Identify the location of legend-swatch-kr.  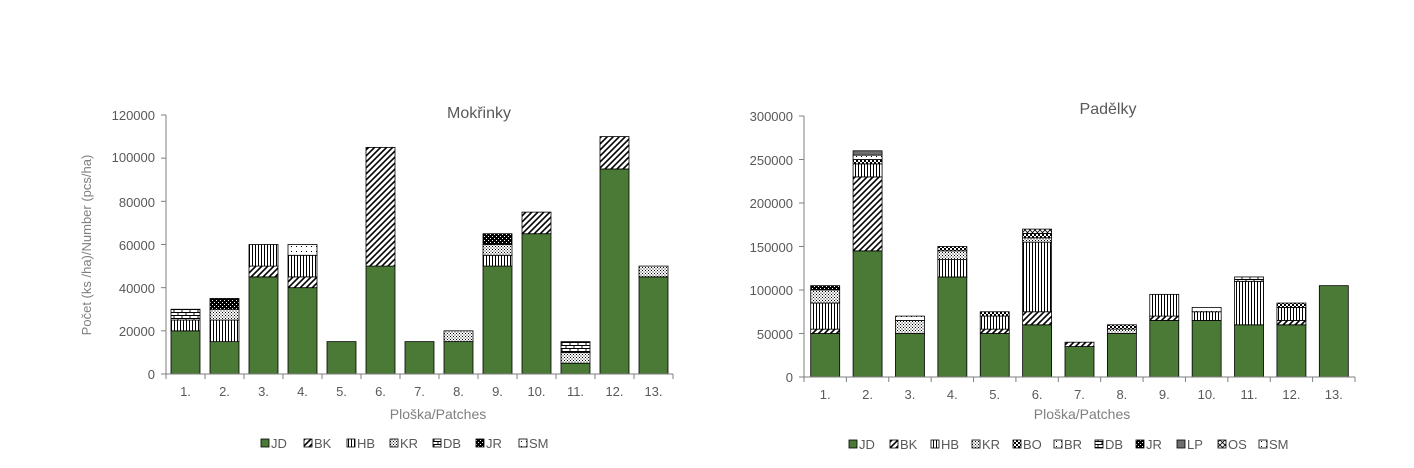
(976, 444).